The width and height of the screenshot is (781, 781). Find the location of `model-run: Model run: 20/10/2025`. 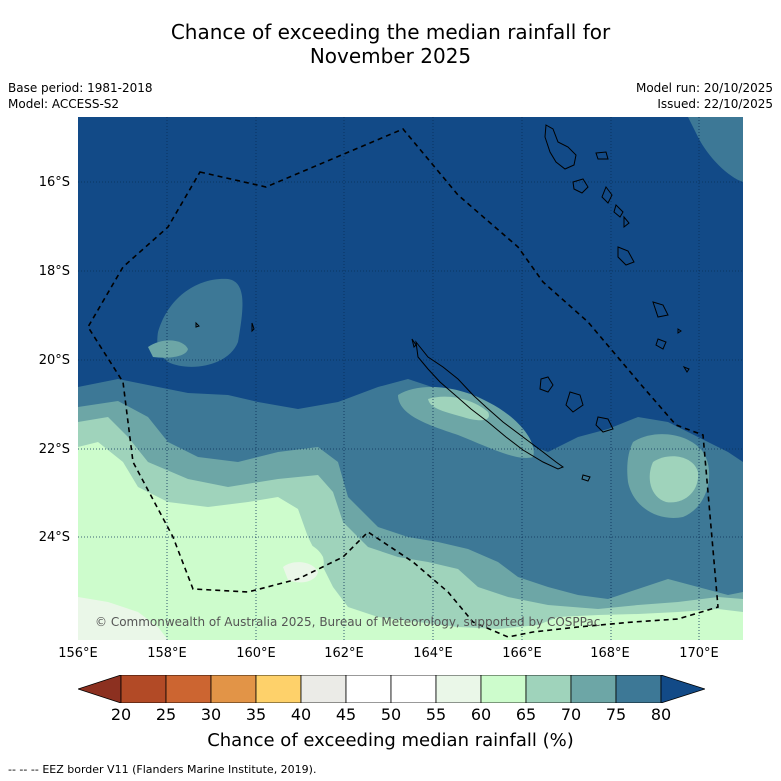

model-run: Model run: 20/10/2025 is located at coordinates (704, 88).